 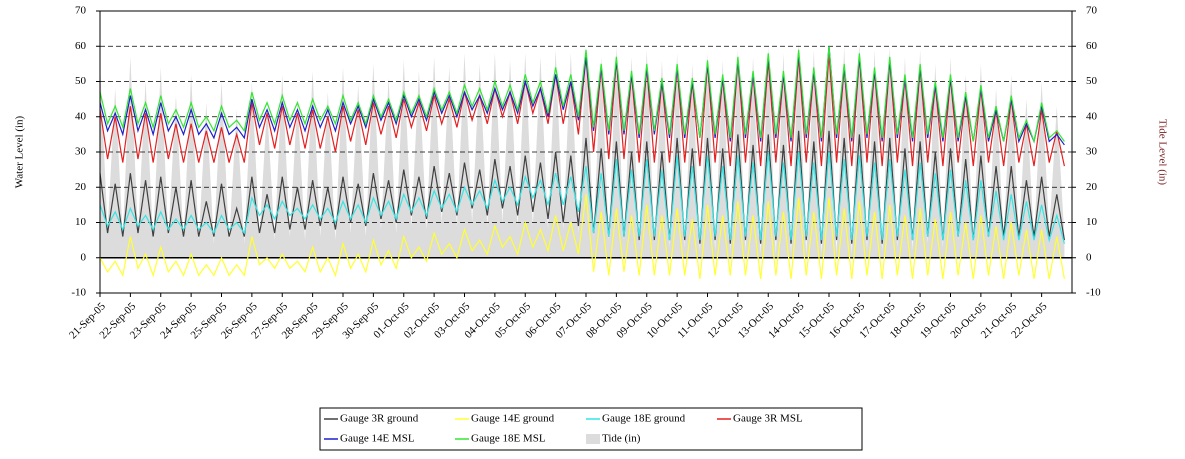 I want to click on legend-label: Gauge 14E ground, so click(x=513, y=419).